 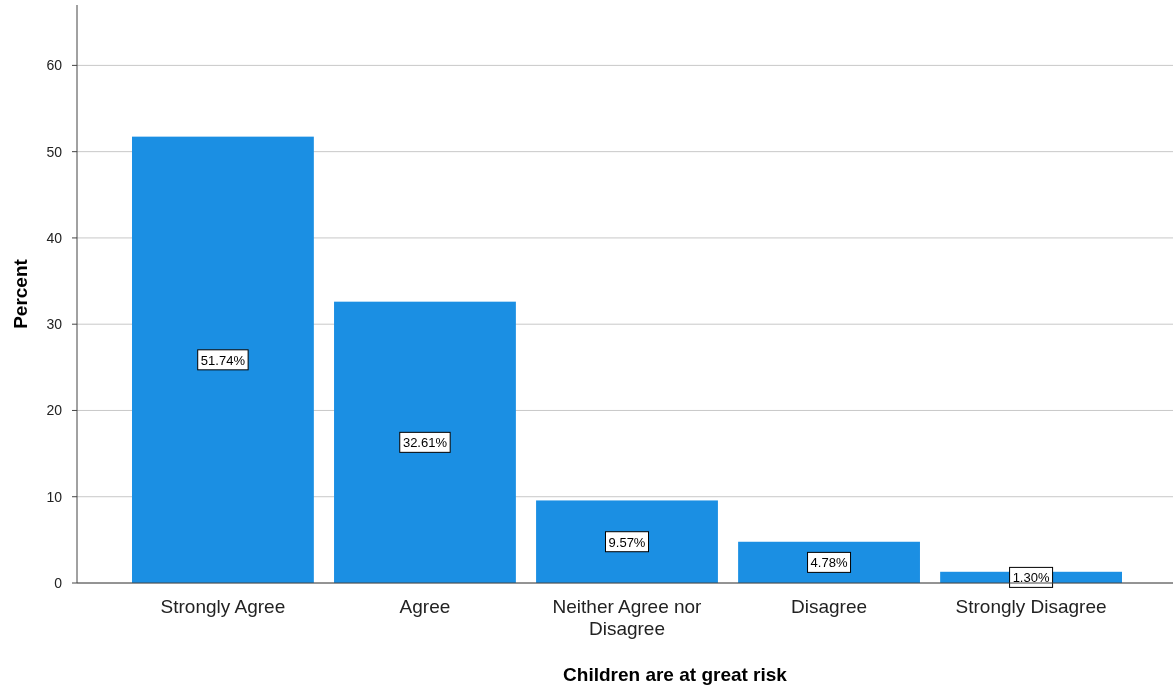 What do you see at coordinates (20, 293) in the screenshot?
I see `y-axis-title: Percent` at bounding box center [20, 293].